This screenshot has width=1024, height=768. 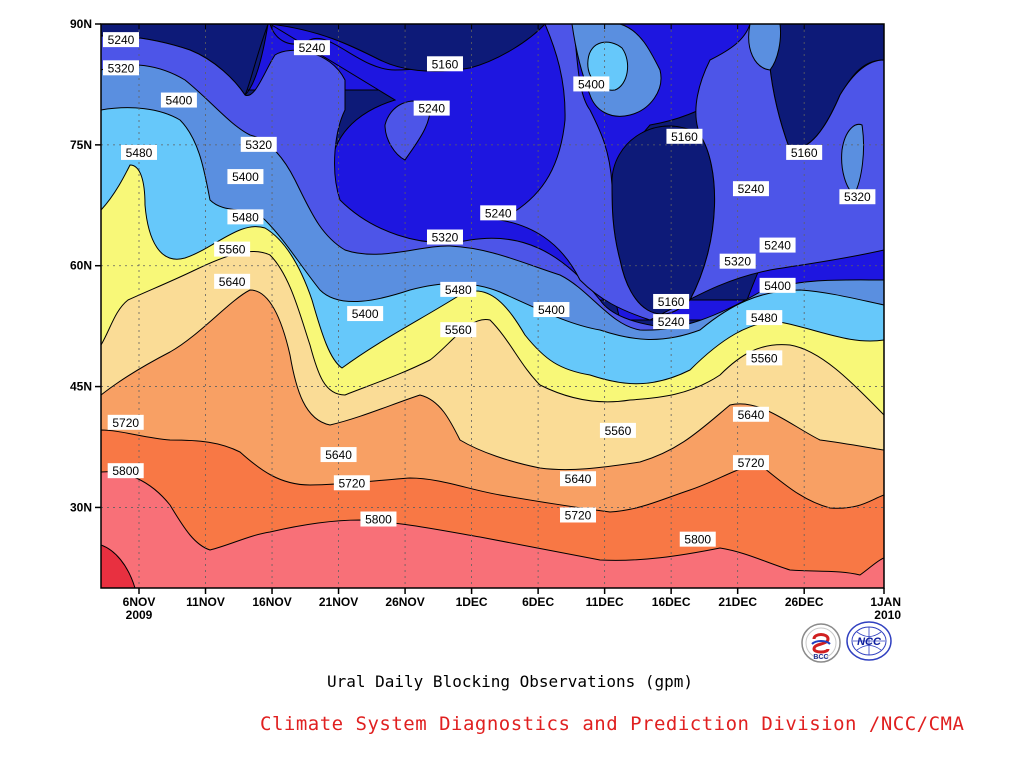 I want to click on pocket-5160-top, so click(x=407, y=48).